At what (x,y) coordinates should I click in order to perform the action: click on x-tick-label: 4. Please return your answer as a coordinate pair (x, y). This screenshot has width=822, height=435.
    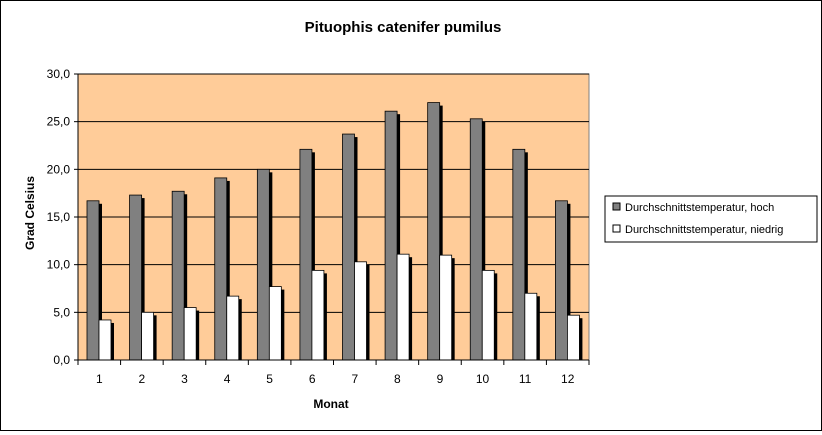
    Looking at the image, I should click on (227, 379).